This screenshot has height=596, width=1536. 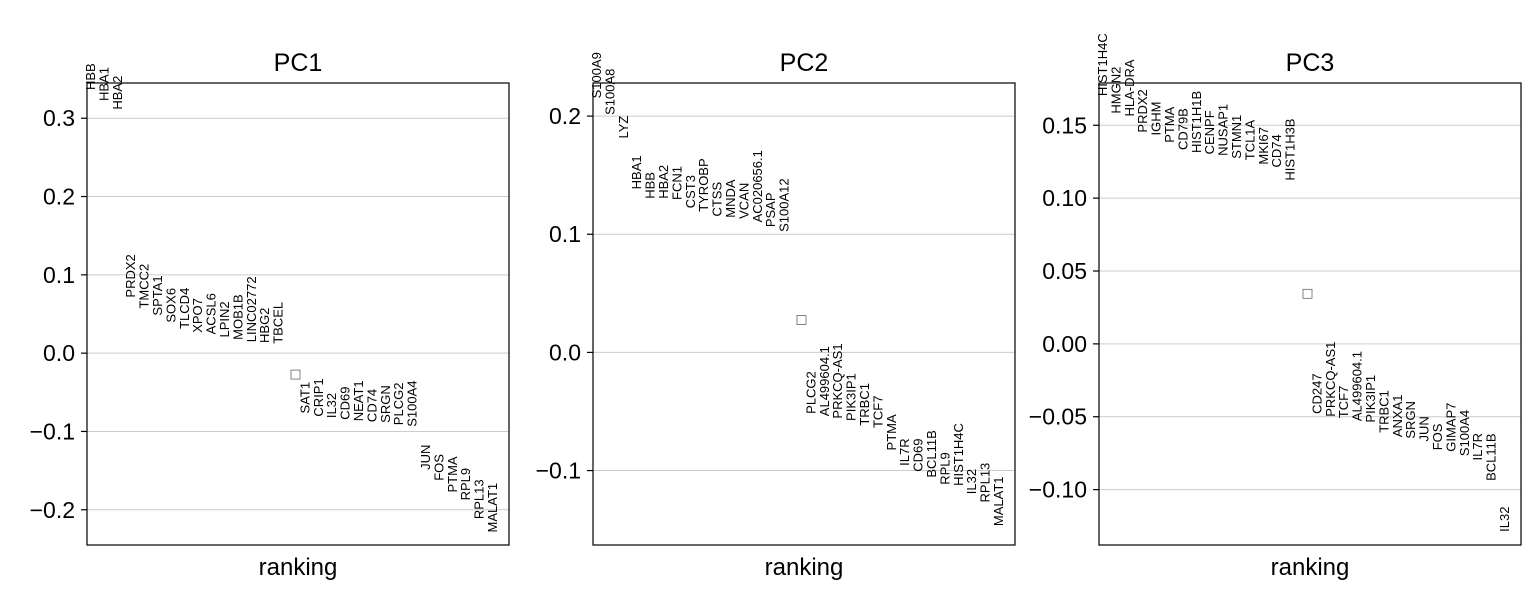 I want to click on gene-label: IL7R, so click(x=1477, y=446).